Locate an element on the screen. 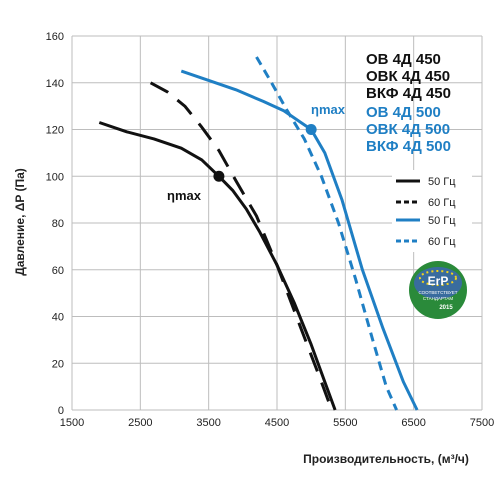 The image size is (500, 500). badge-main-text: ErP is located at coordinates (438, 281).